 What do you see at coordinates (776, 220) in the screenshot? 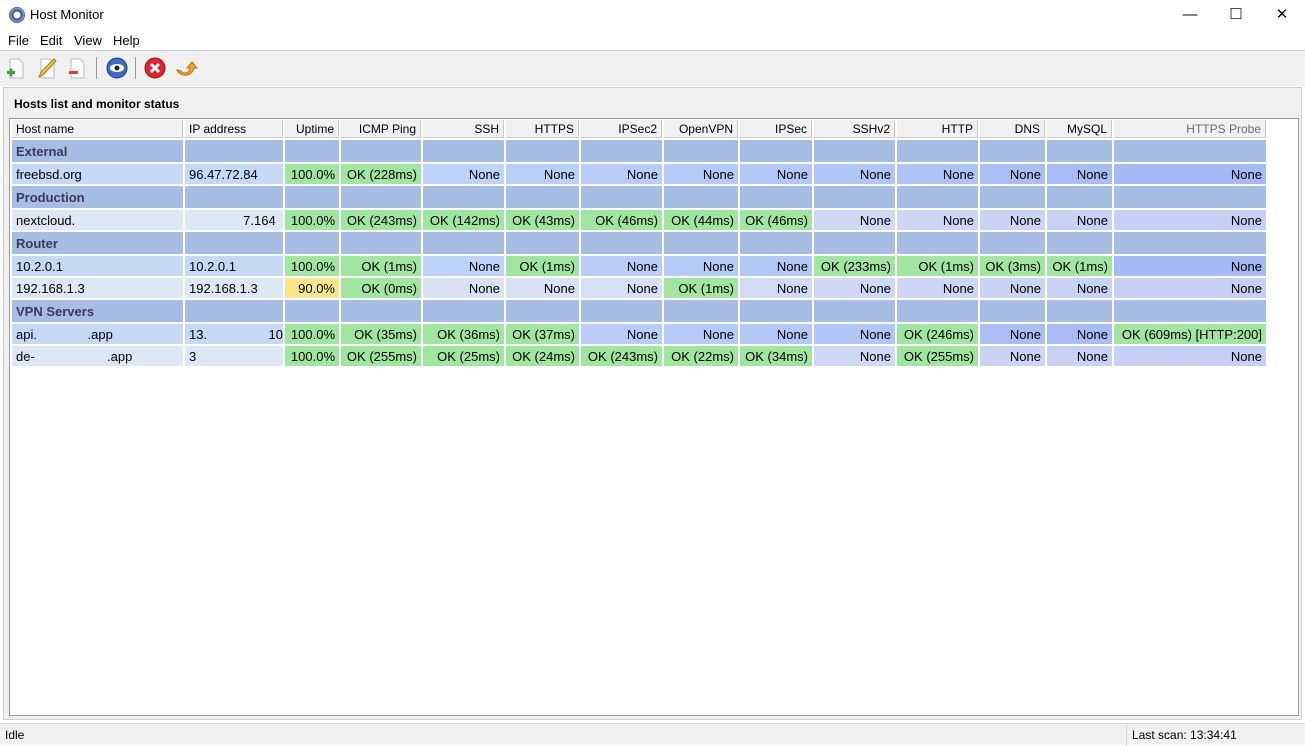
I see `status-ipsec: OK (46ms)` at bounding box center [776, 220].